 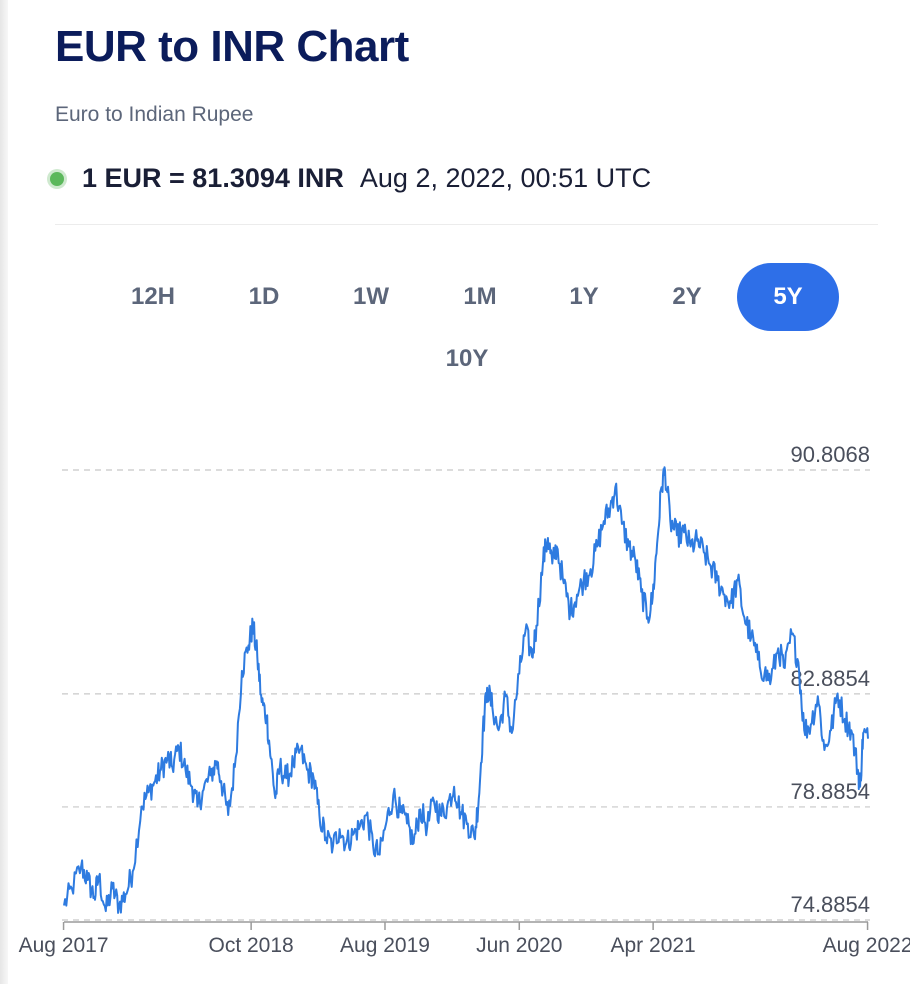 I want to click on x-tick-label: Aug 2019, so click(x=385, y=945).